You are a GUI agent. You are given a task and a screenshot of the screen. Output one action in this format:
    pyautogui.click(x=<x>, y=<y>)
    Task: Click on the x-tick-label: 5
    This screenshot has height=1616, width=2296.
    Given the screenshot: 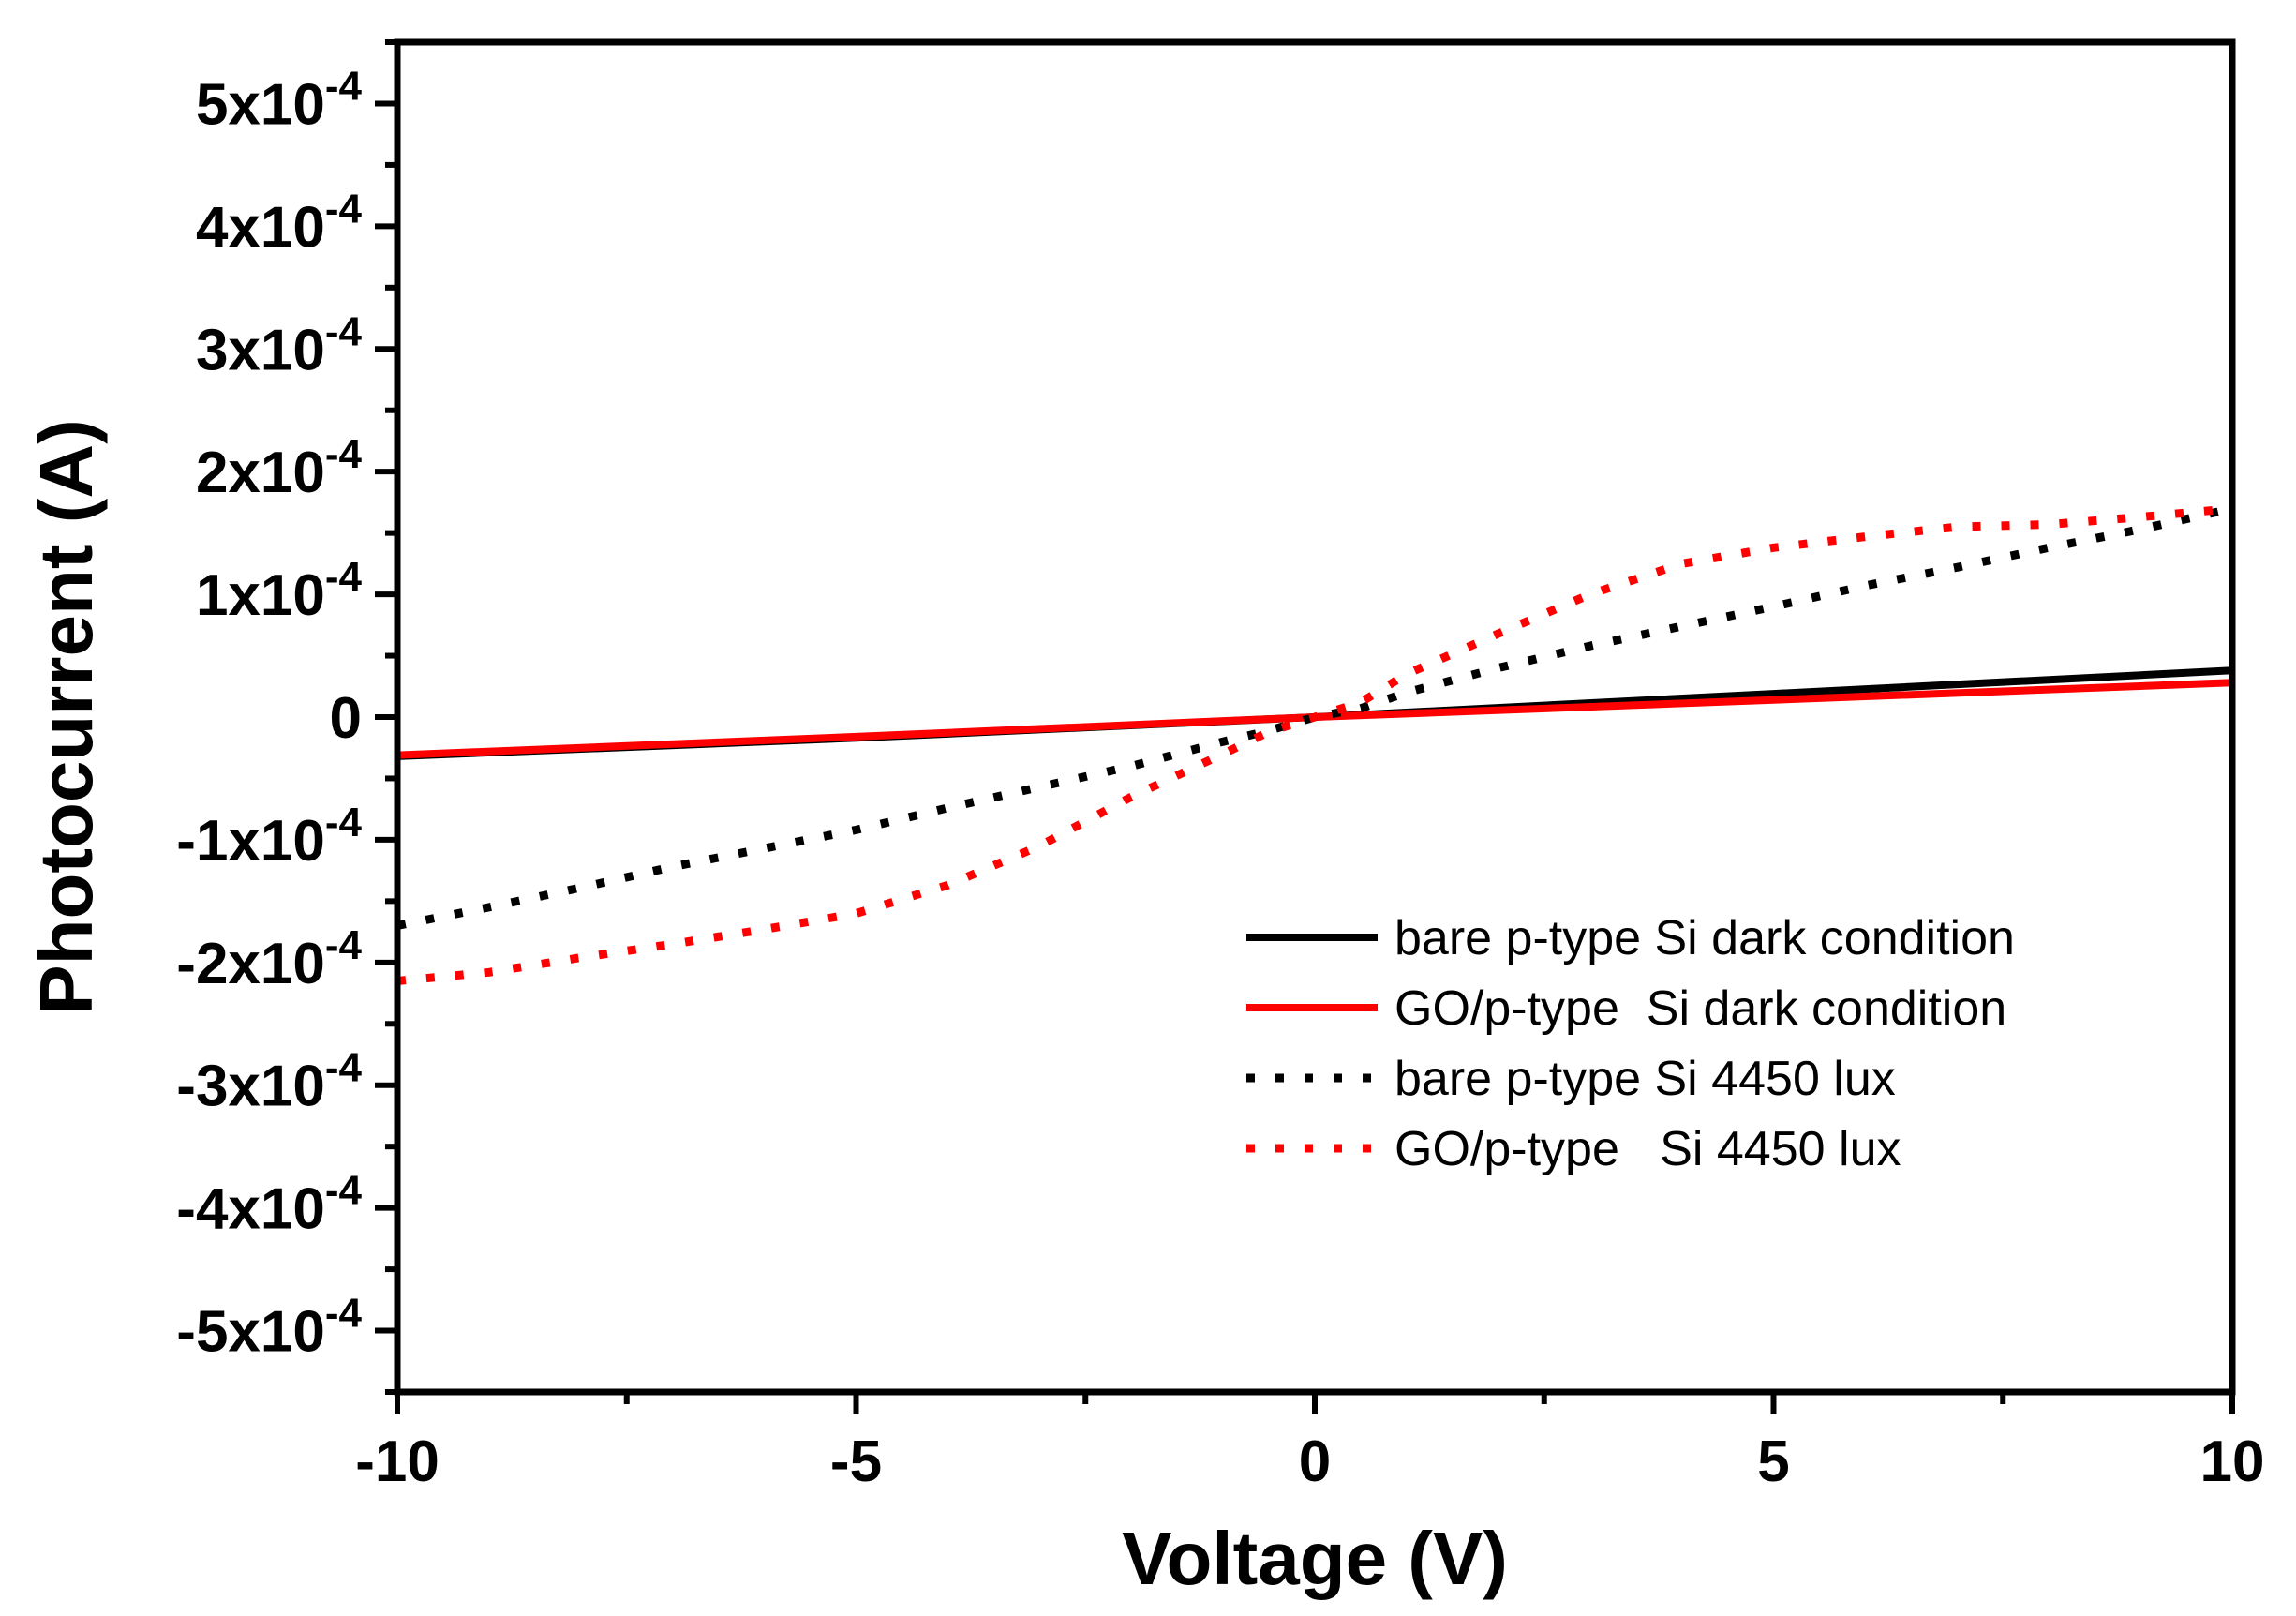 What is the action you would take?
    pyautogui.click(x=1773, y=1462)
    